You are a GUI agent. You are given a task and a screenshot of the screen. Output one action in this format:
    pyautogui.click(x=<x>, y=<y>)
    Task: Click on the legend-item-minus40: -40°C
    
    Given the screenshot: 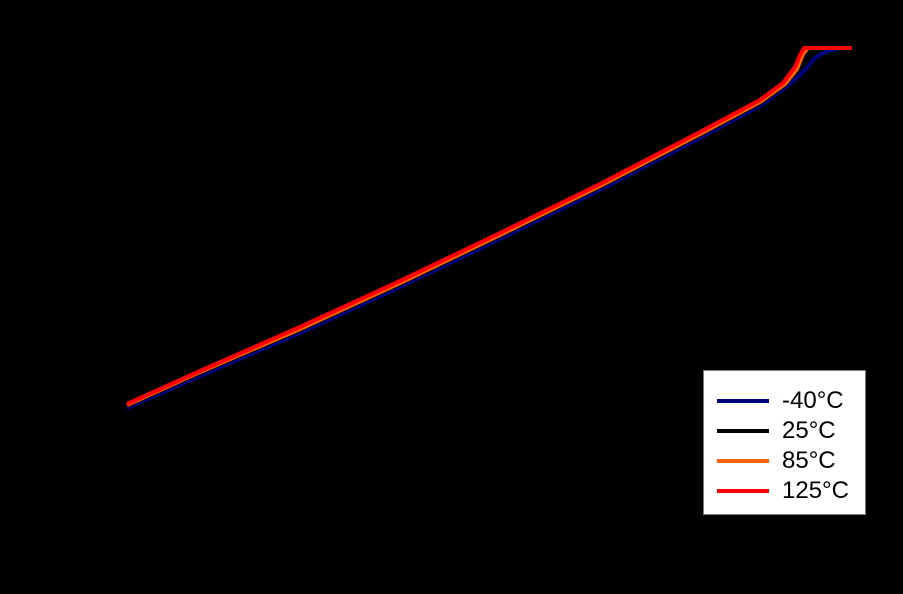 What is the action you would take?
    pyautogui.click(x=784, y=401)
    